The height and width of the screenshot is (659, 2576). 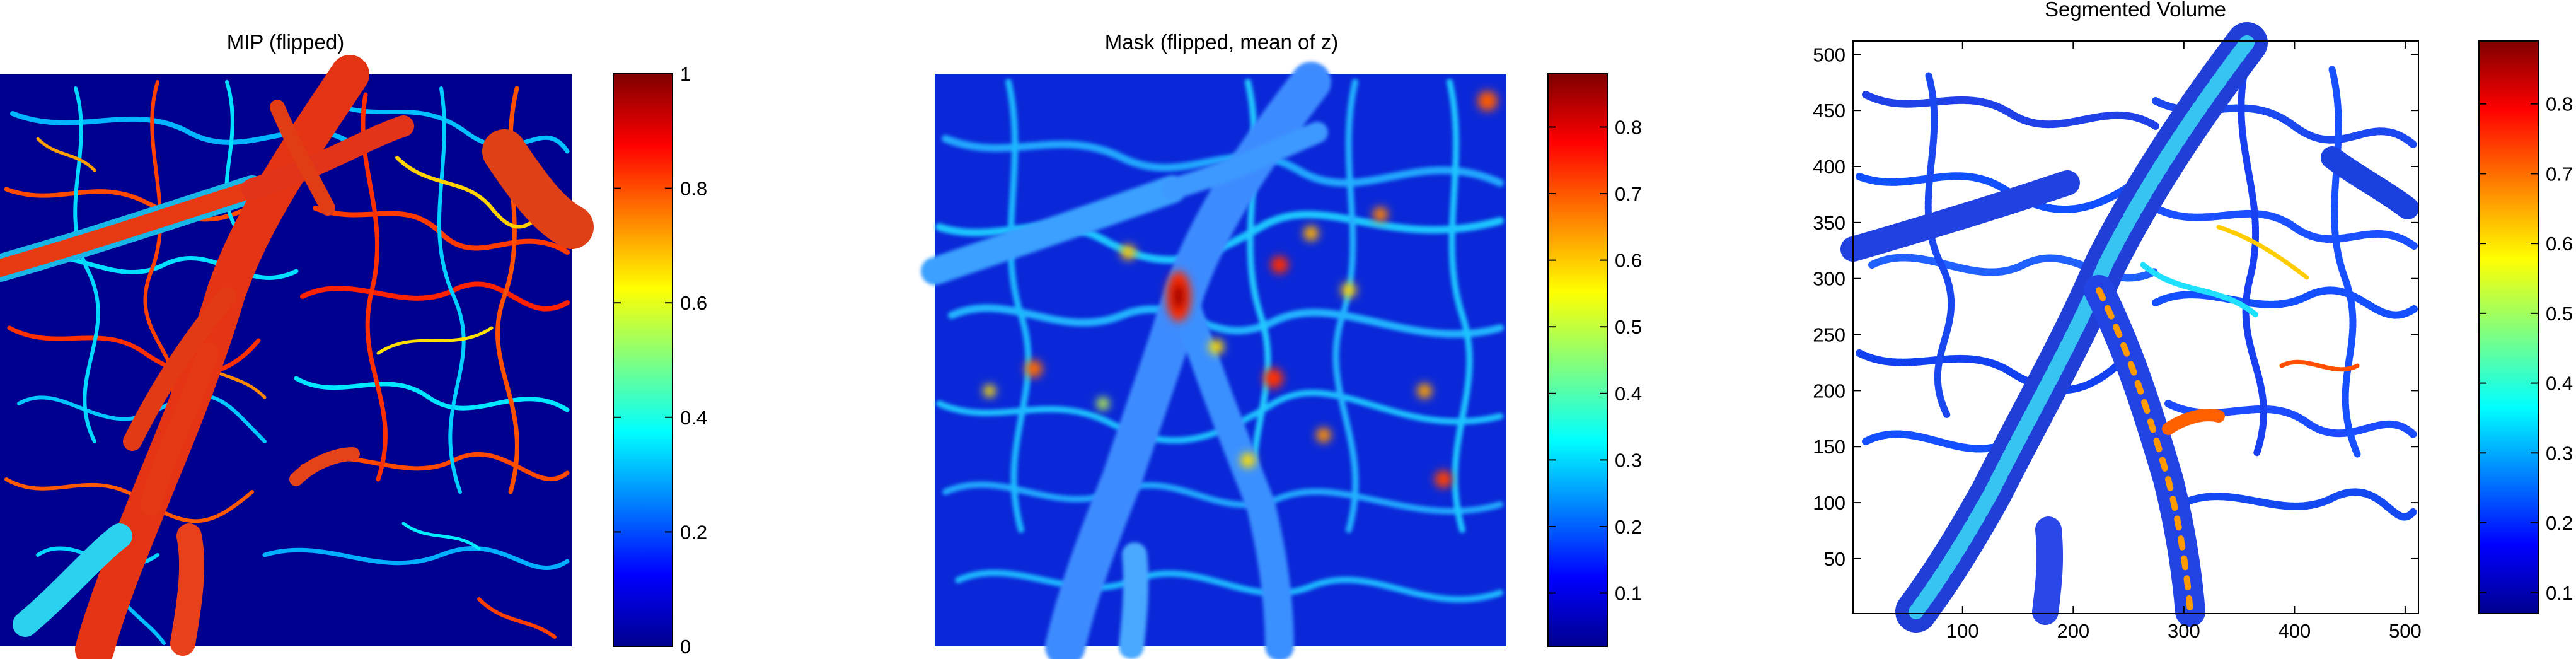 I want to click on panel-seg-title: Segmented Volume, so click(x=2135, y=10).